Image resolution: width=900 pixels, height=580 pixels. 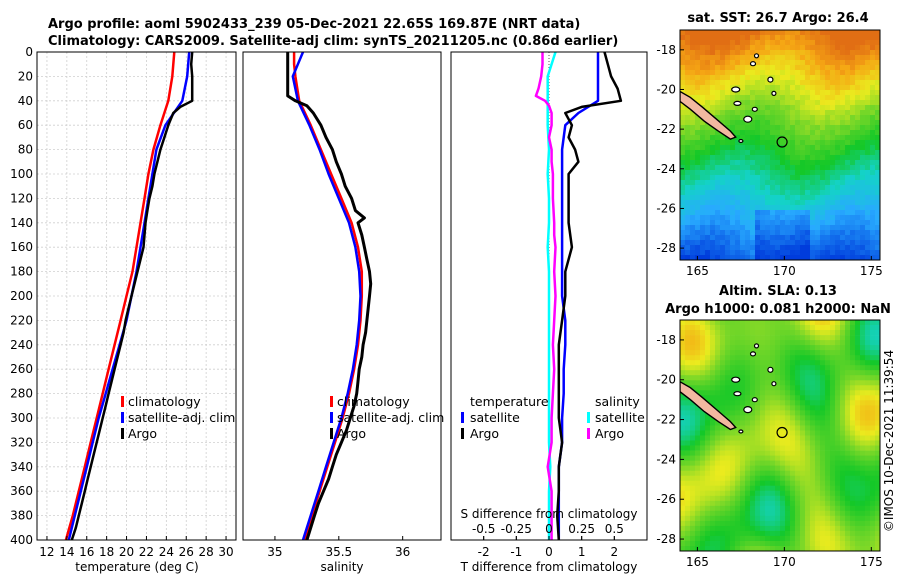 What do you see at coordinates (21, 223) in the screenshot?
I see `depth-tick-label: 140` at bounding box center [21, 223].